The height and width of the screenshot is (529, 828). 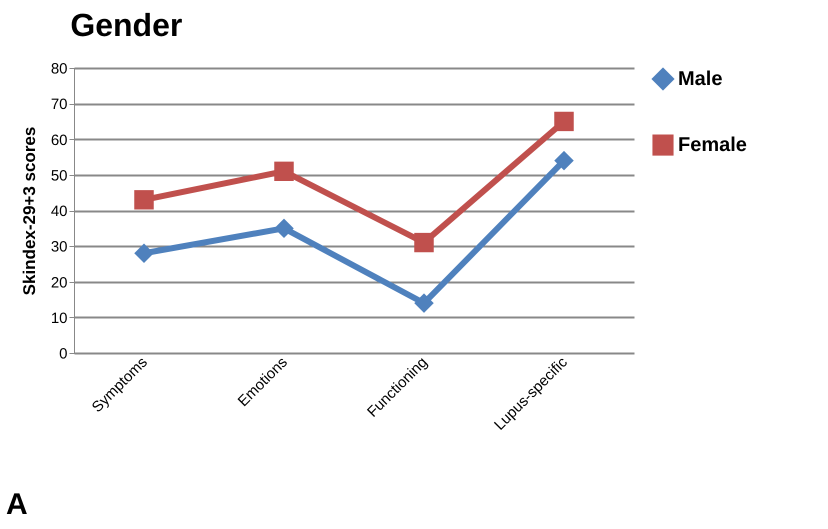 I want to click on y-tick-label: 40, so click(x=59, y=211).